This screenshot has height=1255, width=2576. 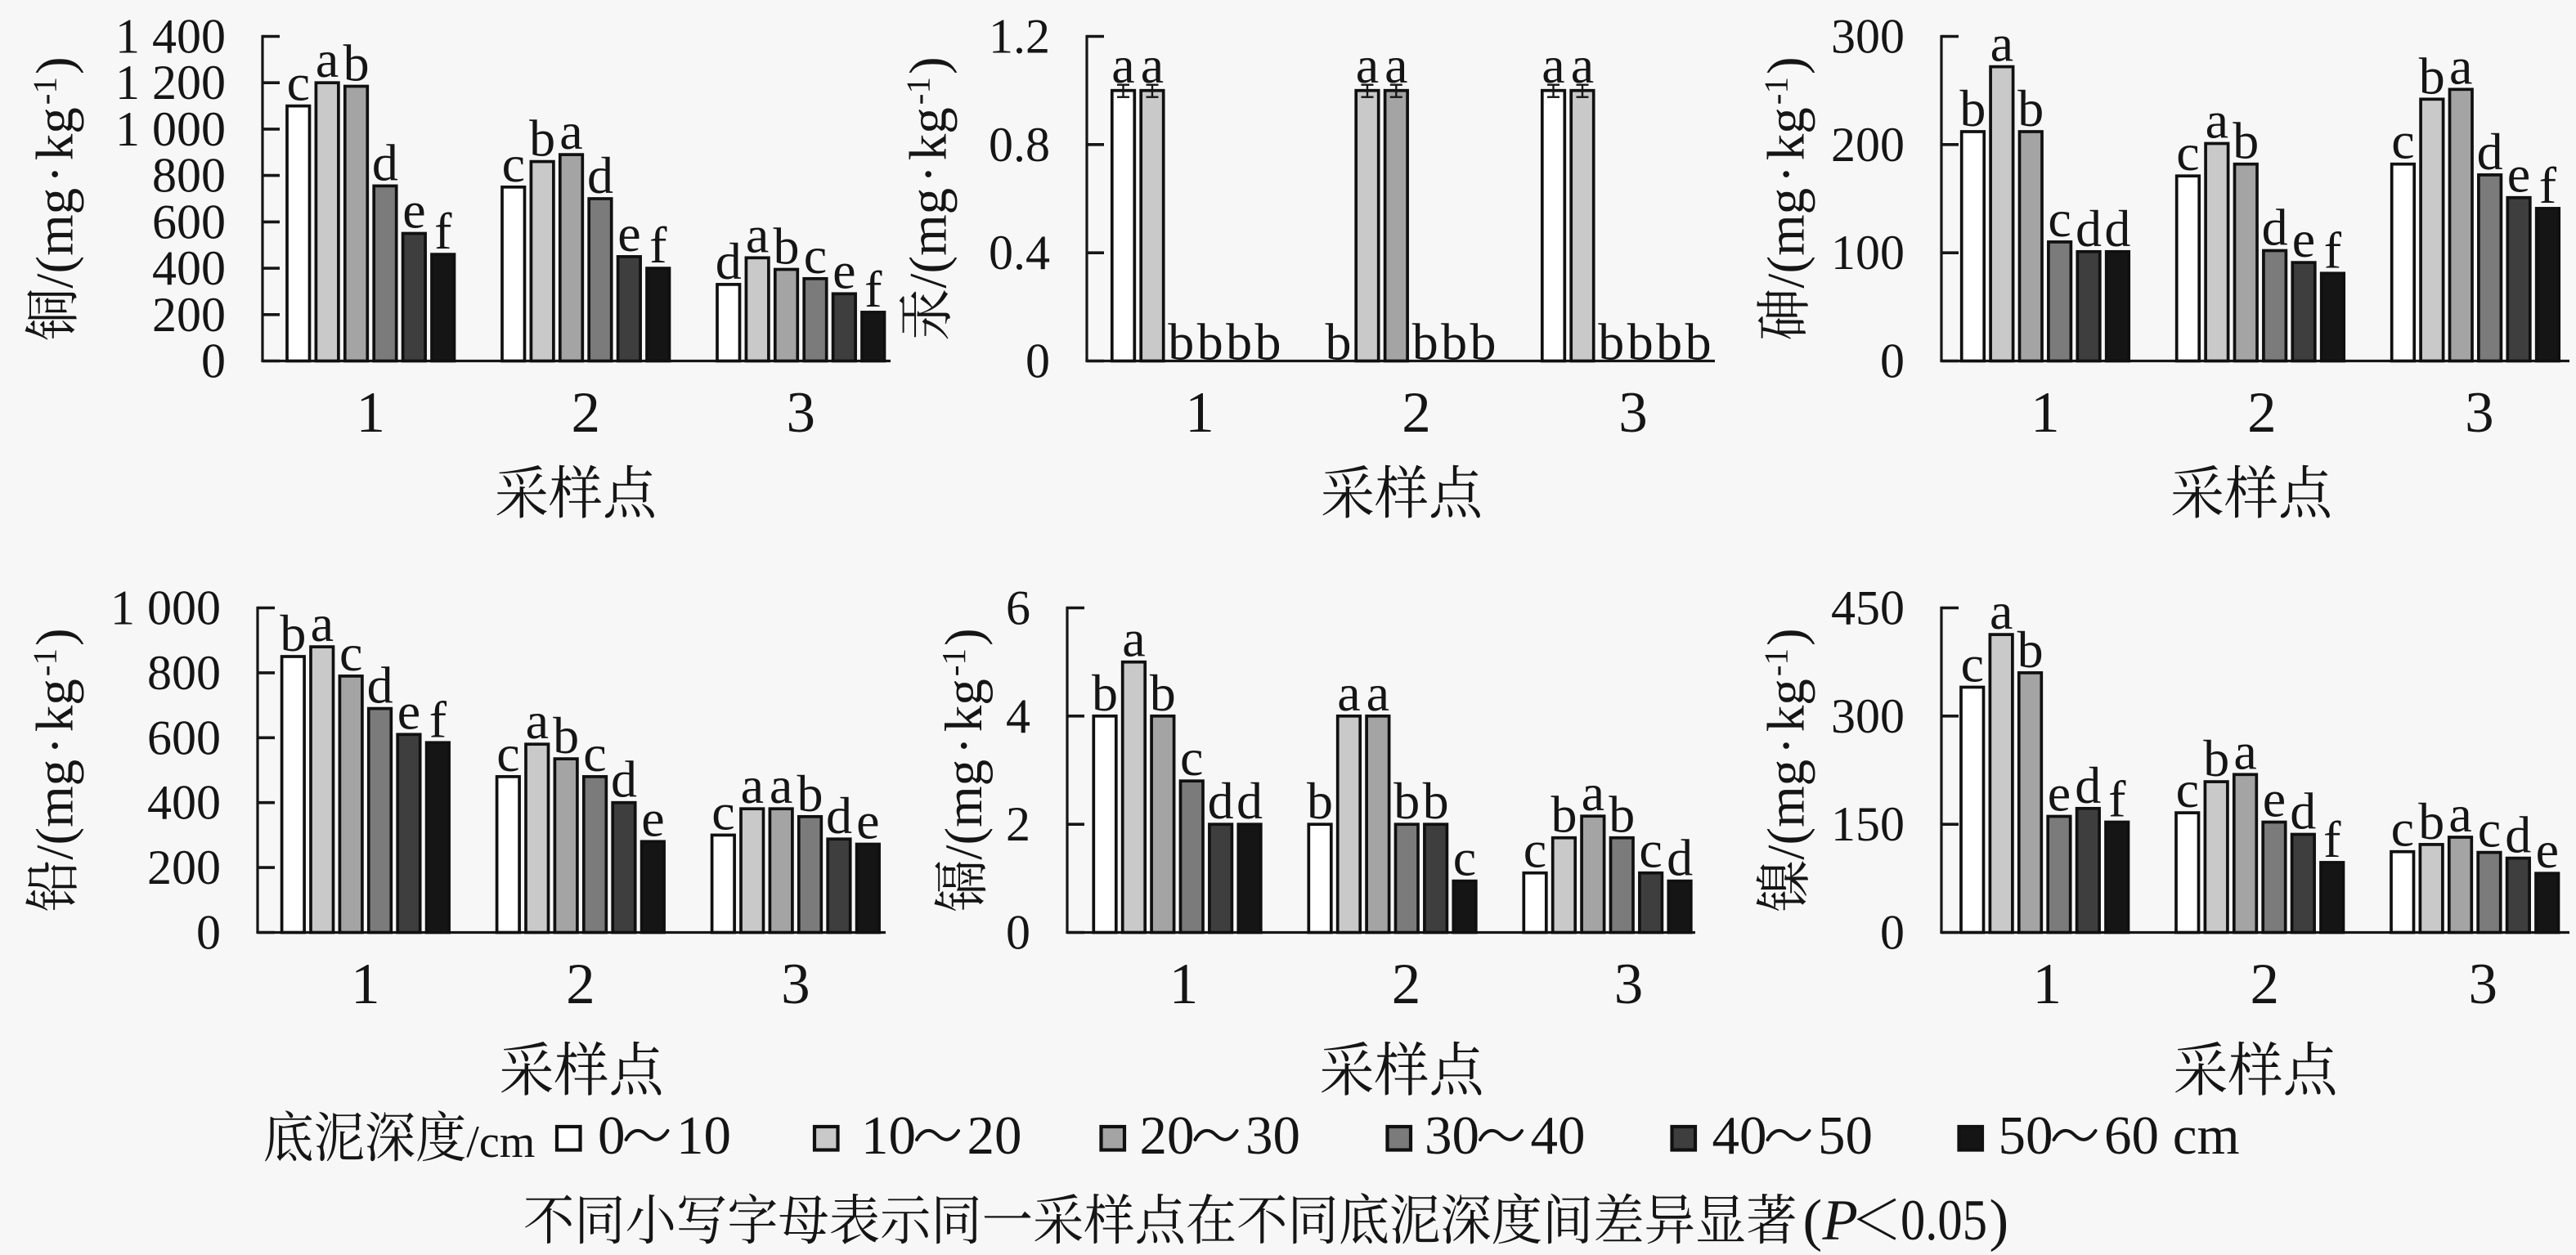 I want to click on svg-text: 300, so click(x=1868, y=37).